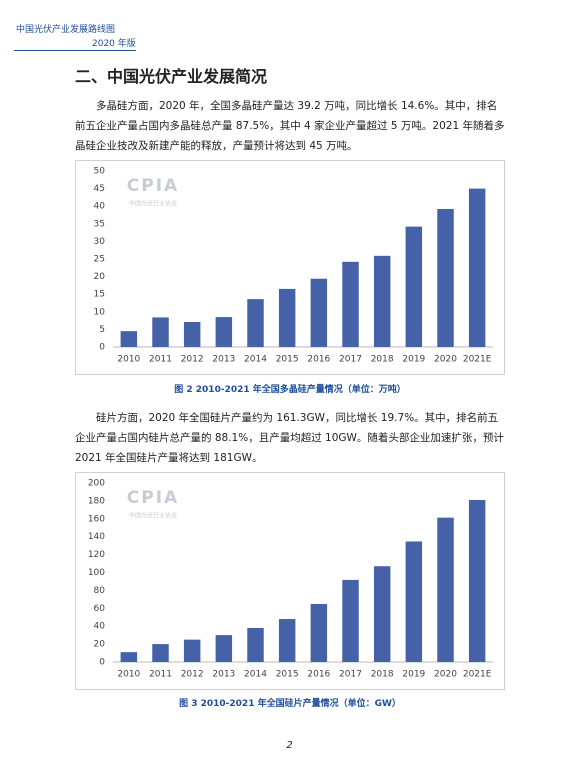 The width and height of the screenshot is (579, 764). I want to click on y-tick-label: 45, so click(99, 189).